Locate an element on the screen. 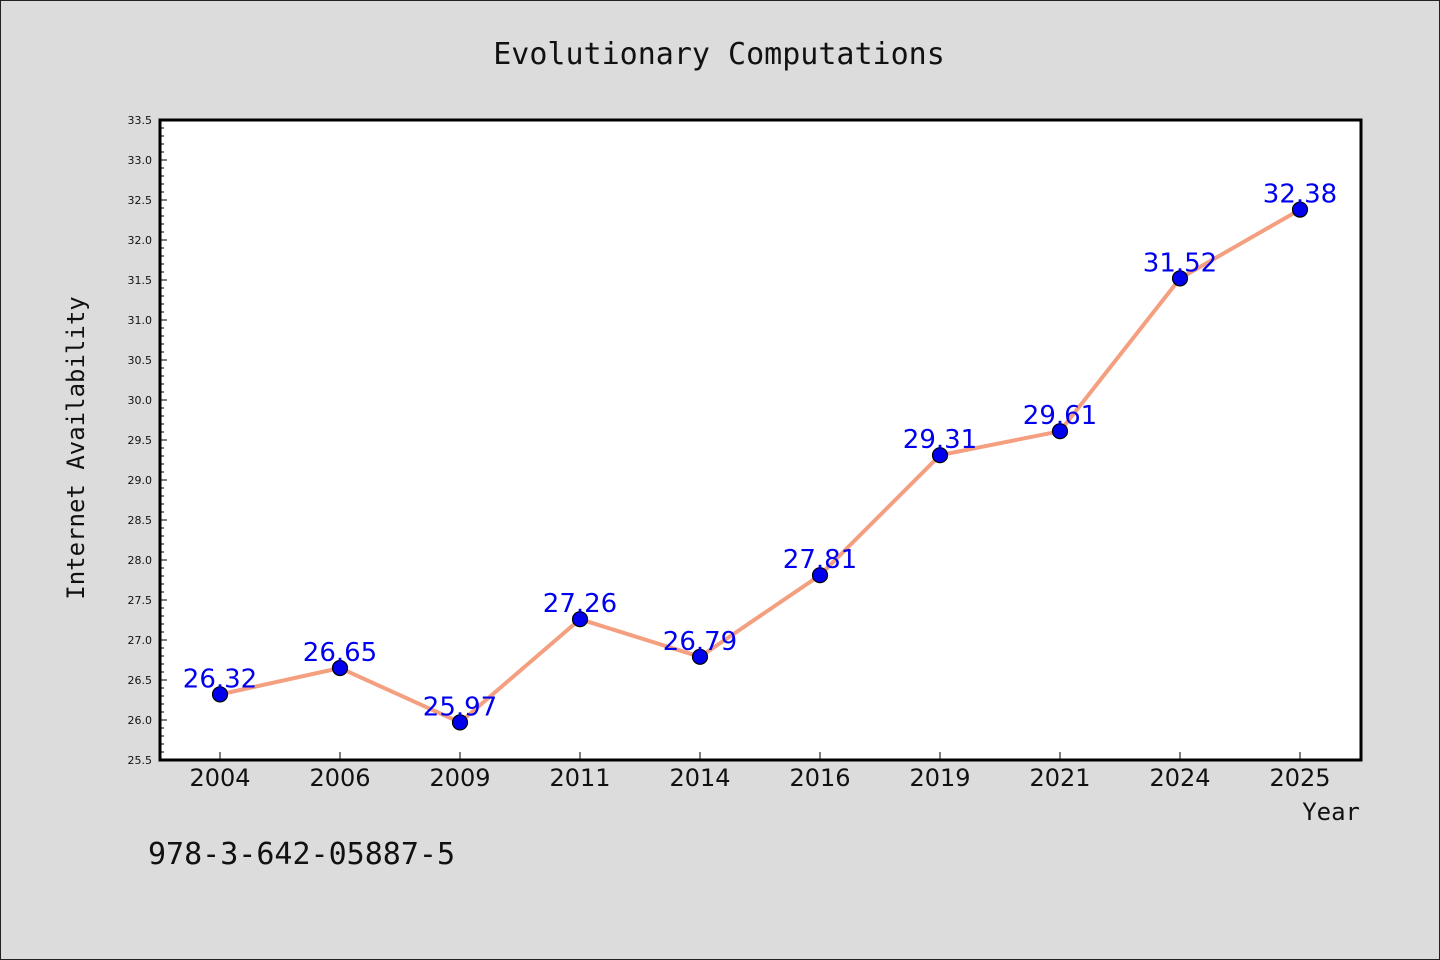 This screenshot has height=960, width=1440. y-axis-label: Internet Availability is located at coordinates (76, 447).